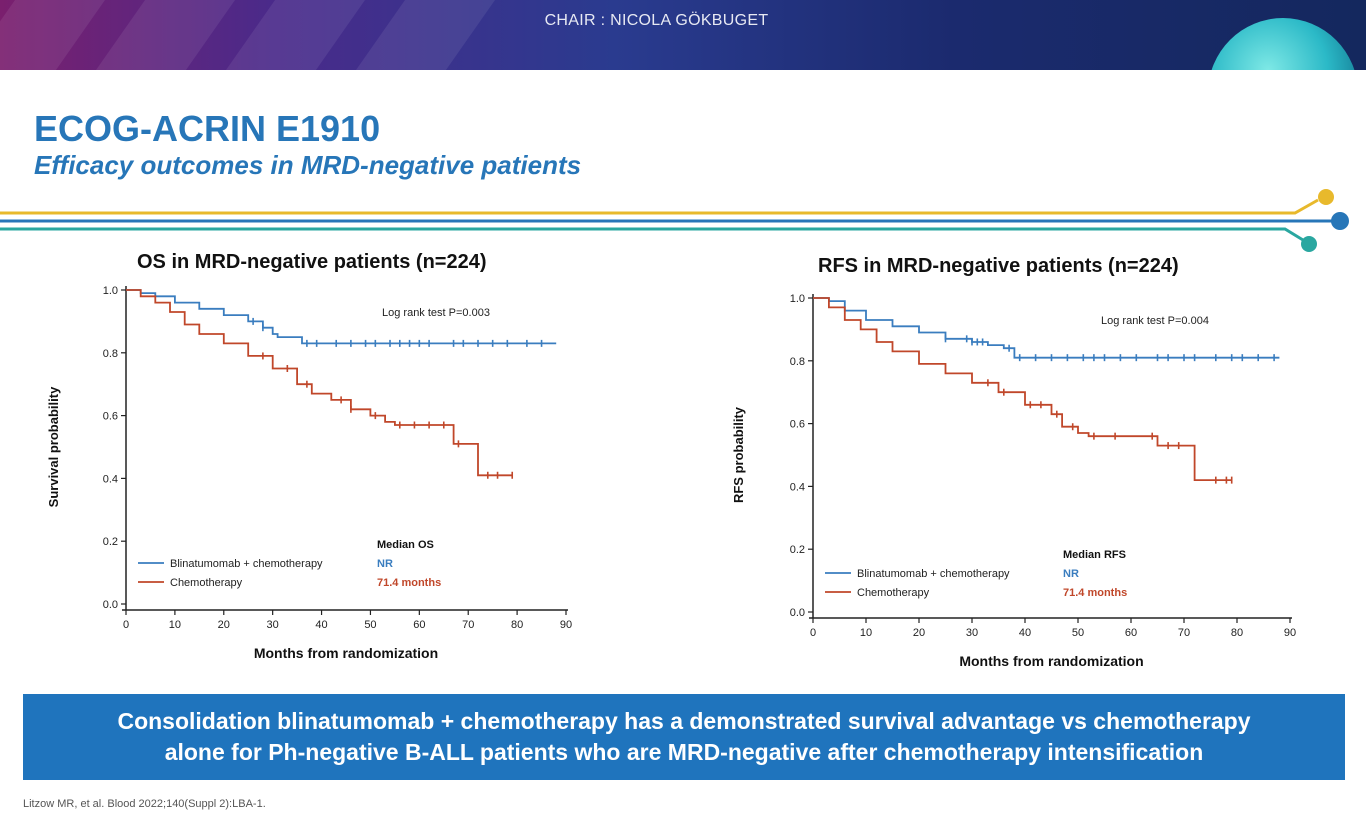 Image resolution: width=1366 pixels, height=827 pixels. What do you see at coordinates (207, 128) in the screenshot?
I see `slide-title: ECOG-ACRIN E1910` at bounding box center [207, 128].